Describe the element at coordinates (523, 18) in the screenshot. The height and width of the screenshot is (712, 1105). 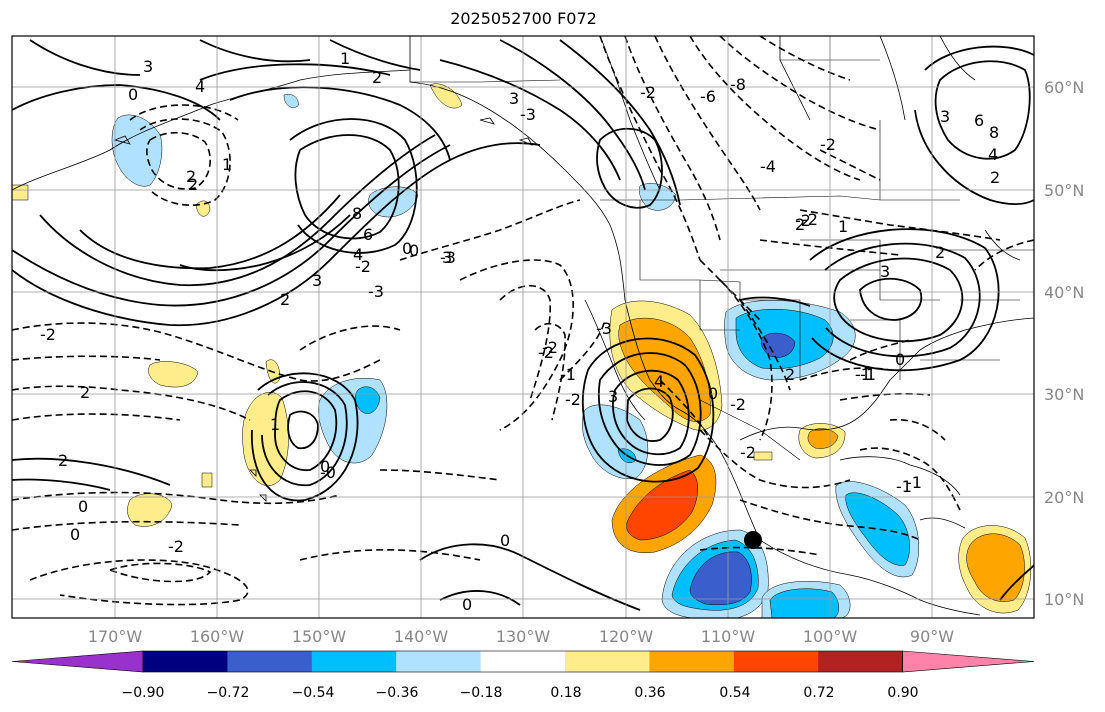
I see `figure-title: 2025052700 F072` at that location.